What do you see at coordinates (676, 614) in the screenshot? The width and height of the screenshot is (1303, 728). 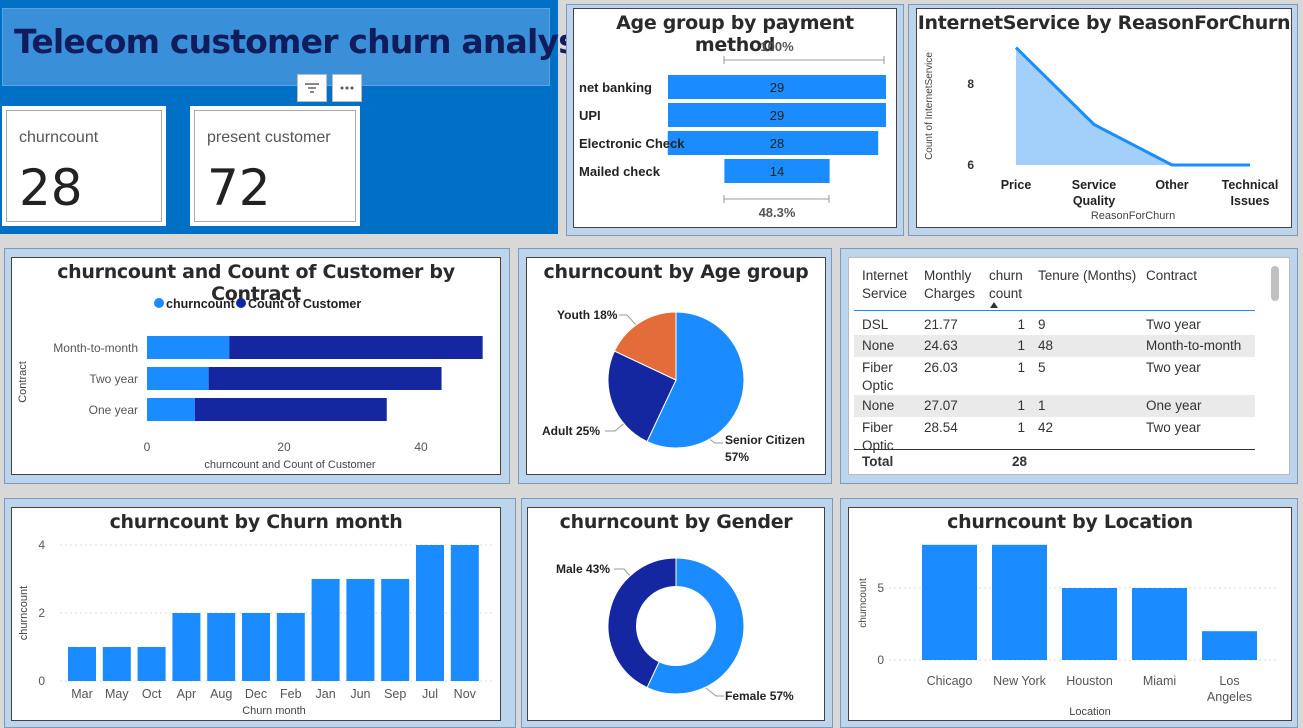 I see `gender-panel: churncount by Gender Male 43% Female 57%` at bounding box center [676, 614].